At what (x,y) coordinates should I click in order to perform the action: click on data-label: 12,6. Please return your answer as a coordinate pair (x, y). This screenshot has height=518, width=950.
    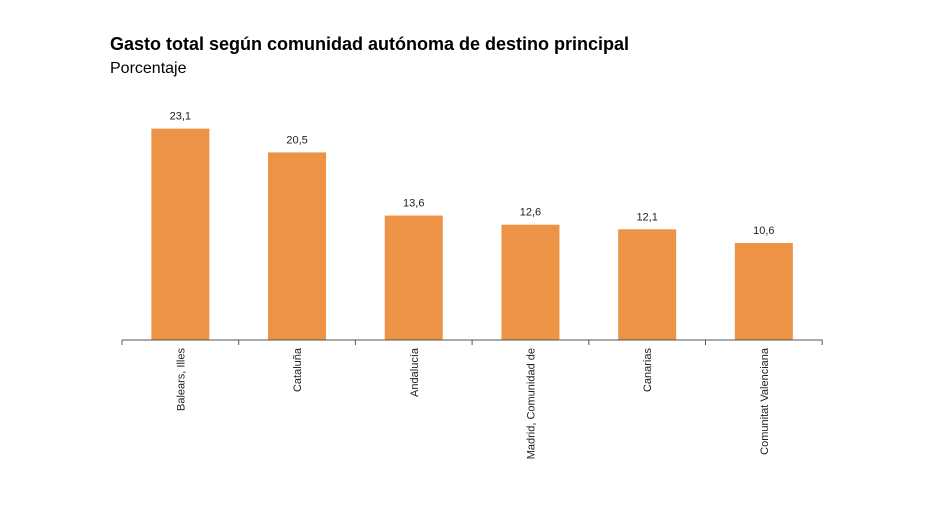
    Looking at the image, I should click on (530, 213).